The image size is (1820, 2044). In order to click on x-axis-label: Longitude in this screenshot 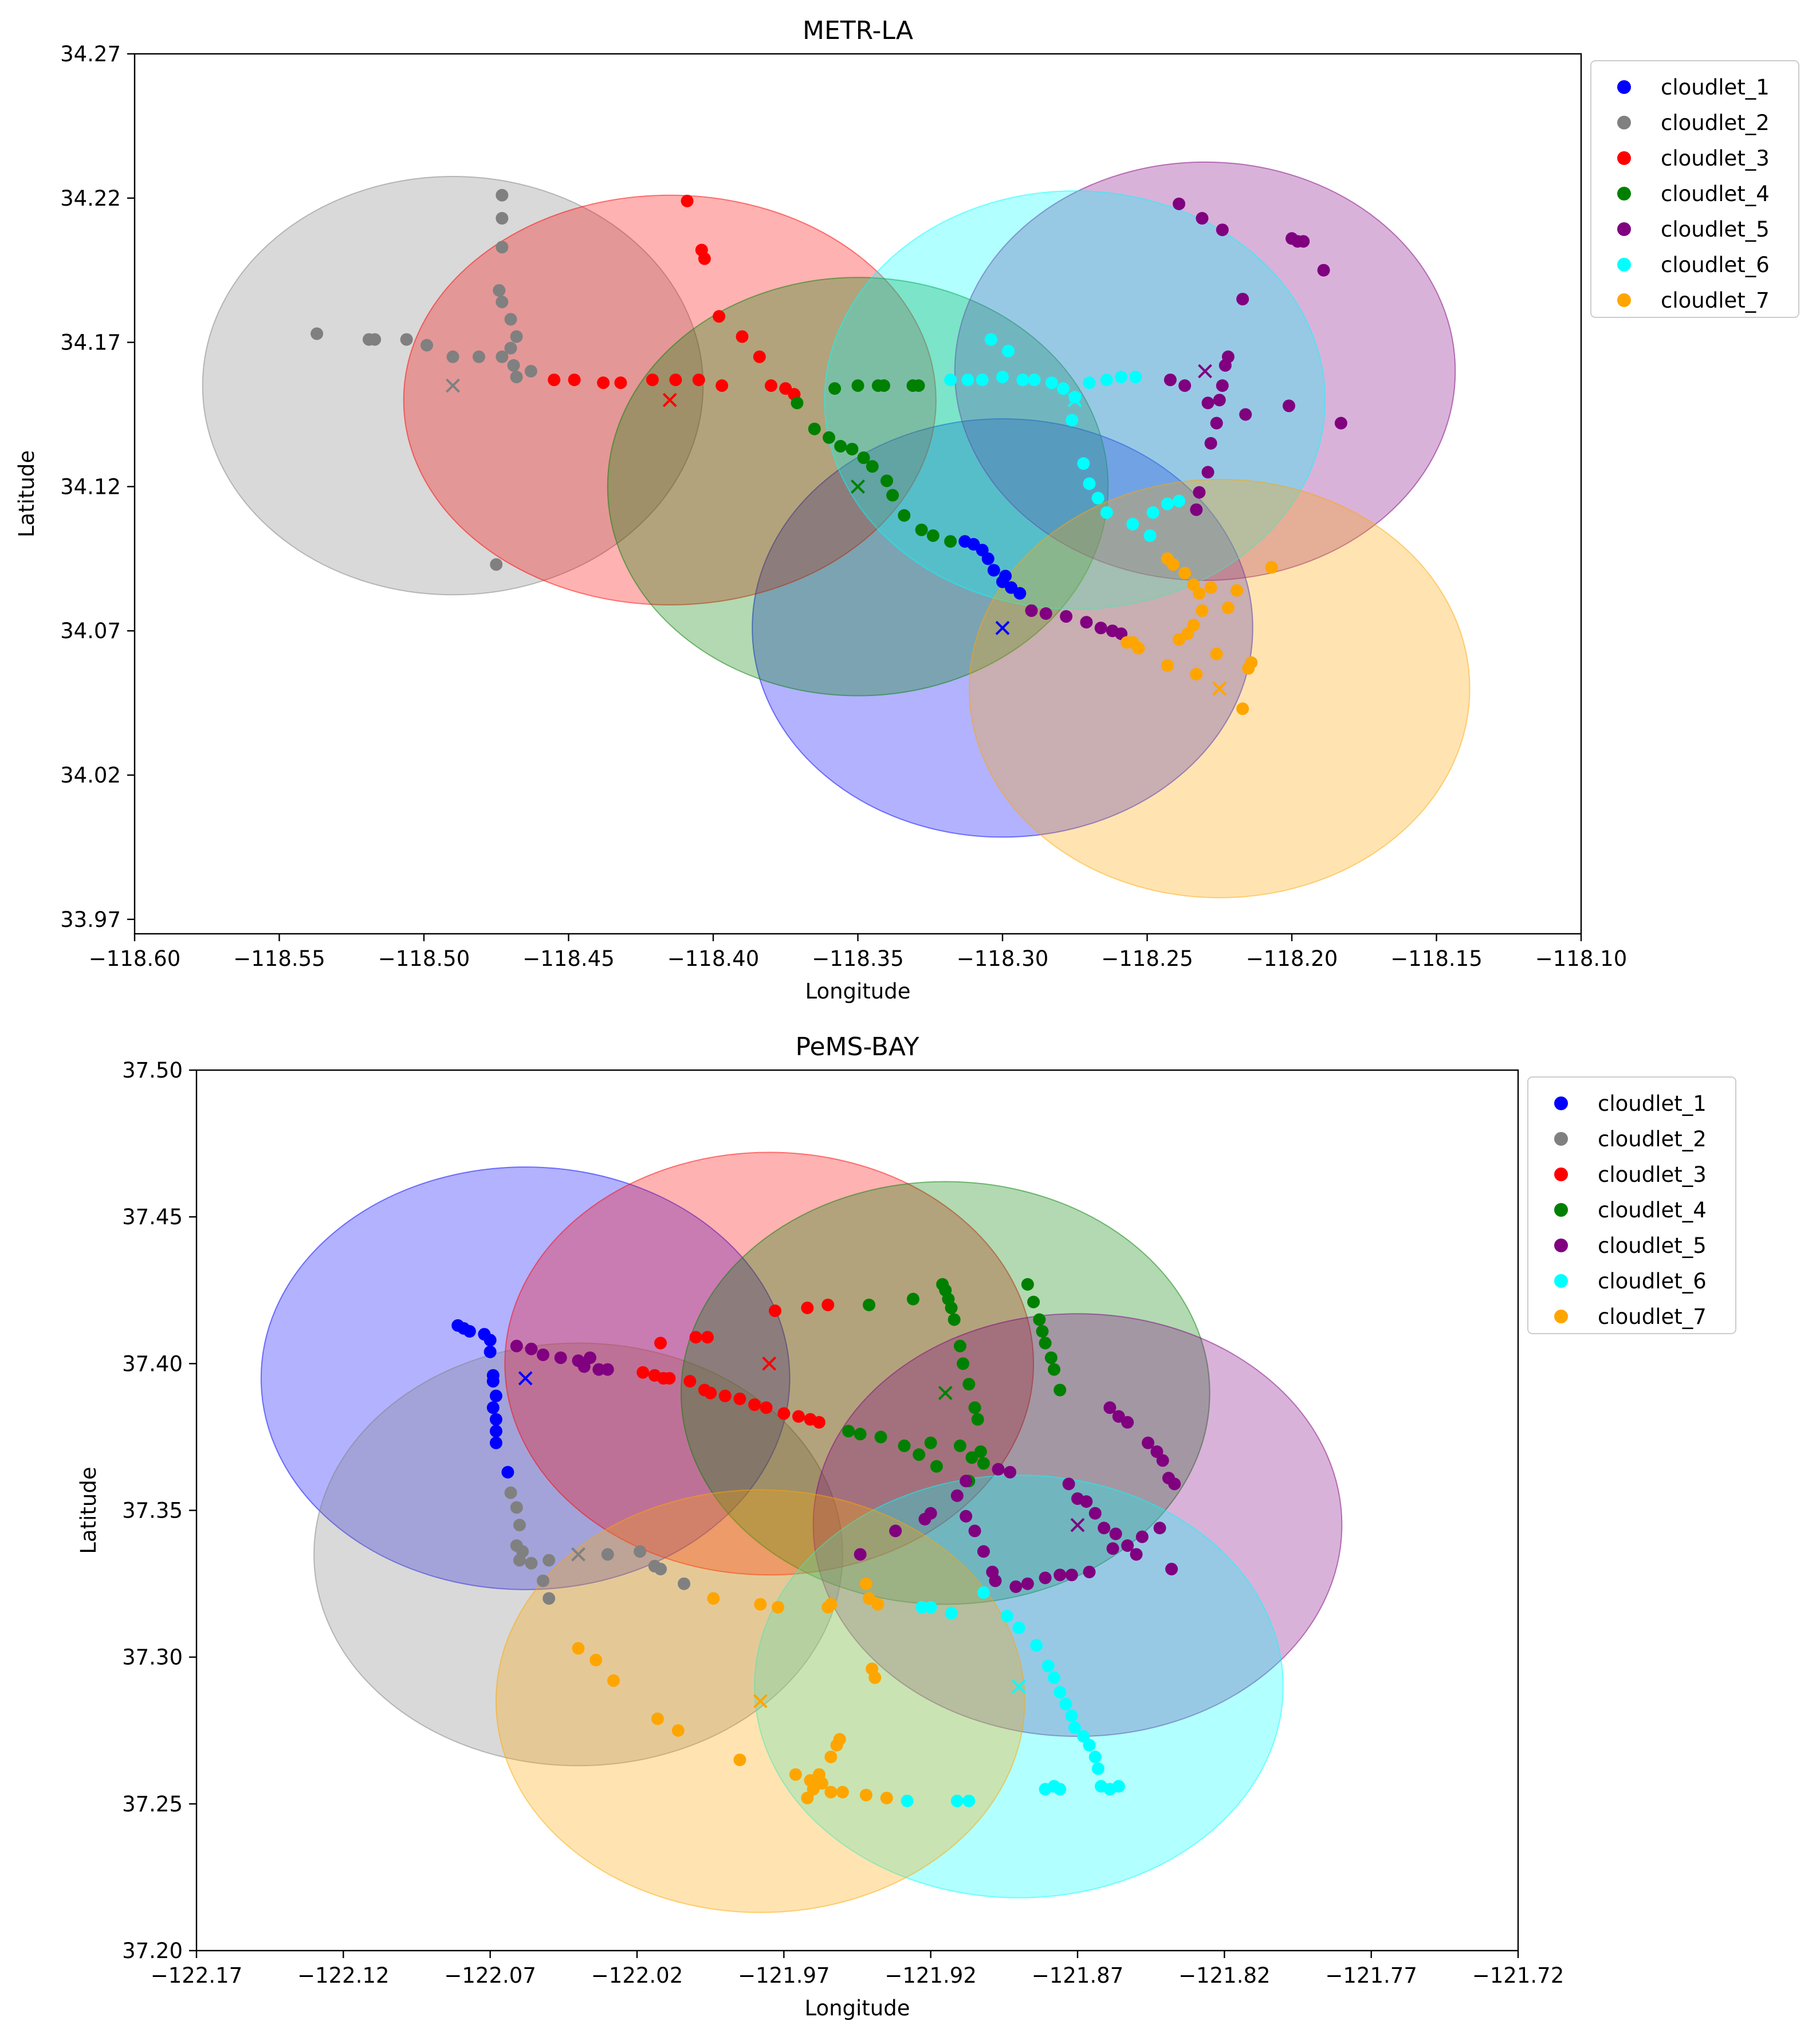, I will do `click(857, 991)`.